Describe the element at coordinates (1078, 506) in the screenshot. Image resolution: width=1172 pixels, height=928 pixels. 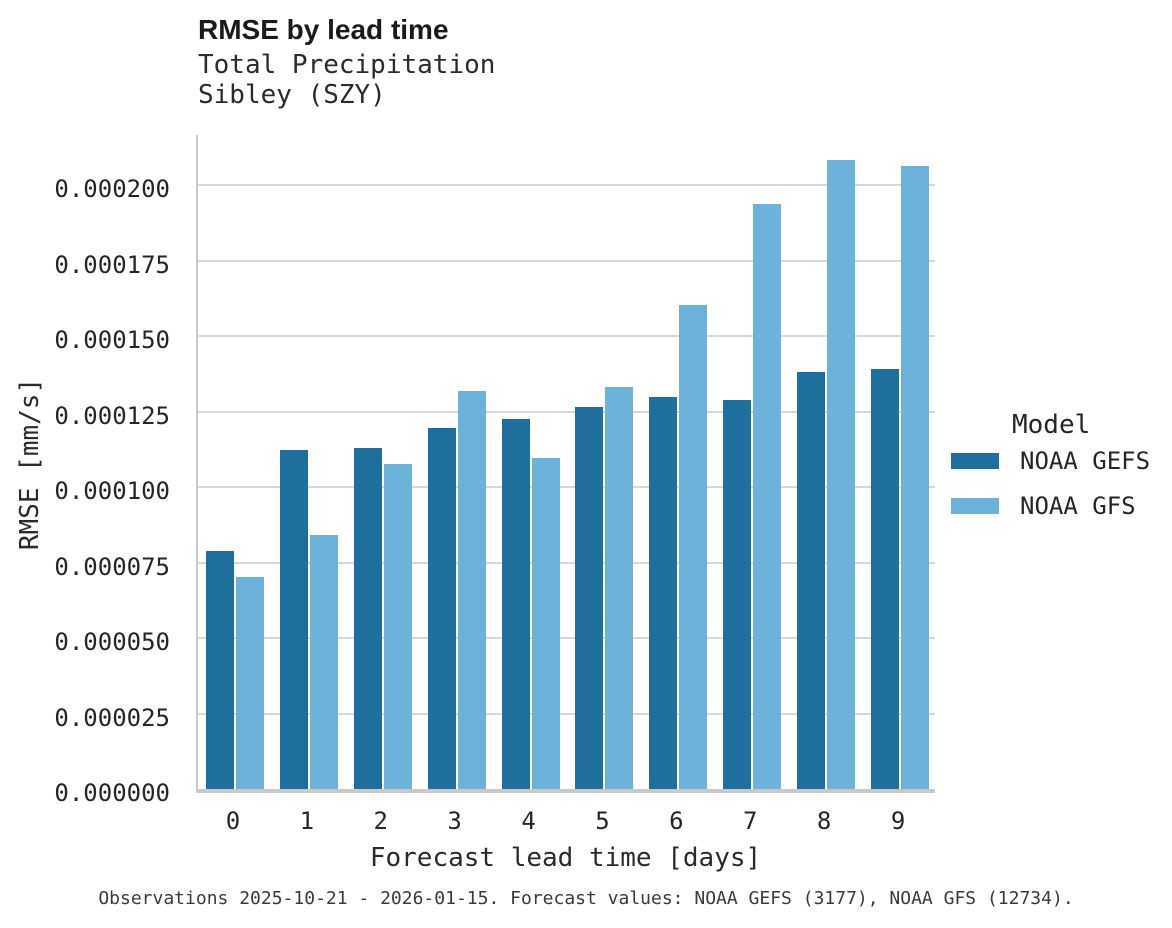
I see `legend-label-gfs: NOAA GFS` at that location.